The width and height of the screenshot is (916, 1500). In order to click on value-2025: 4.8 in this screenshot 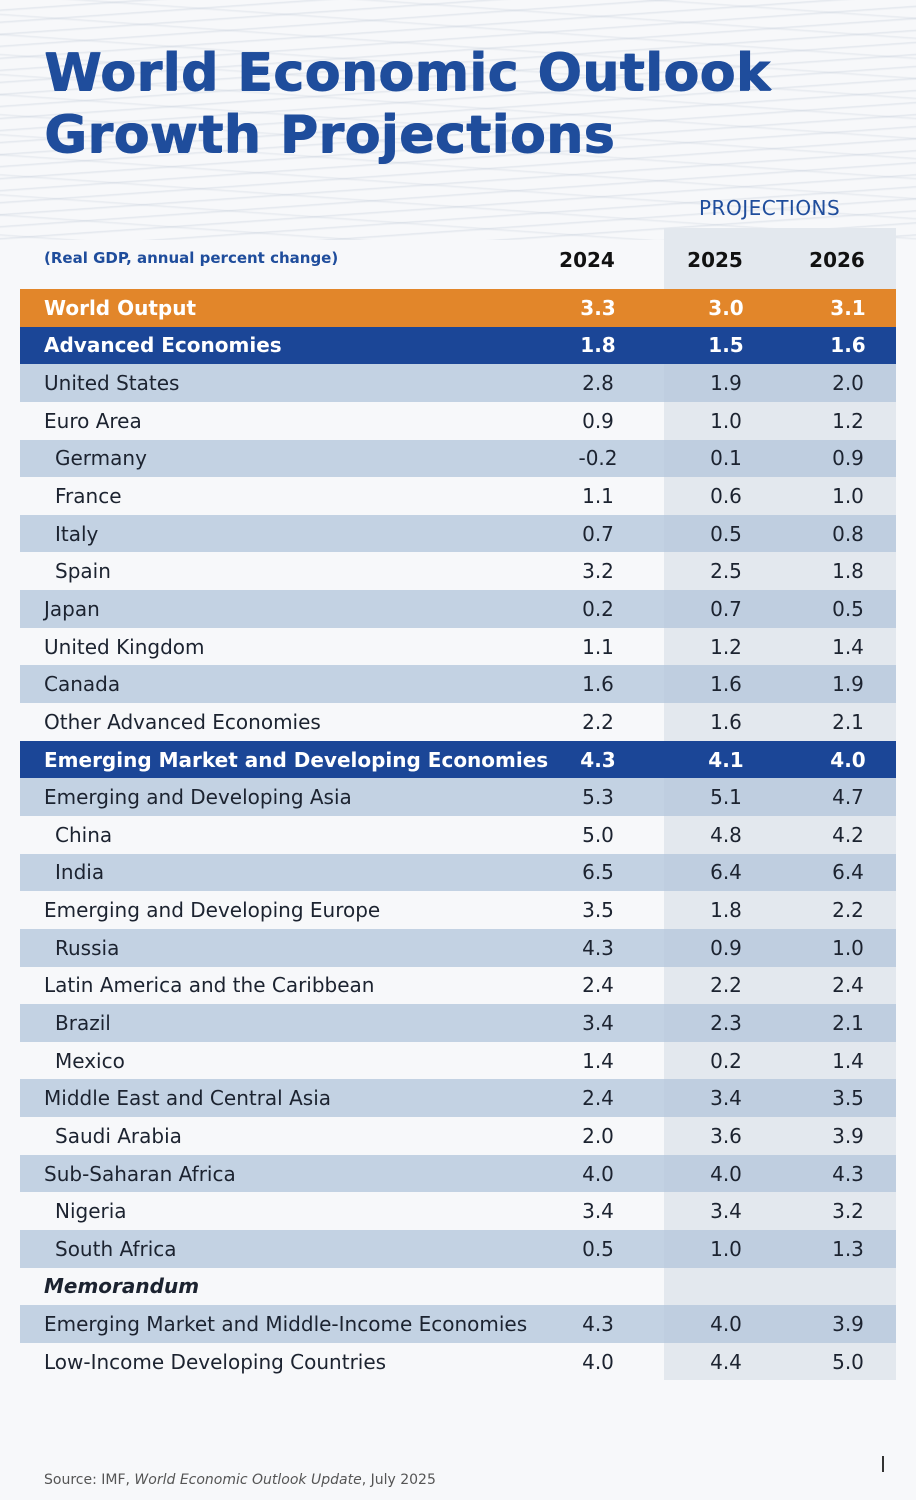, I will do `click(726, 834)`.